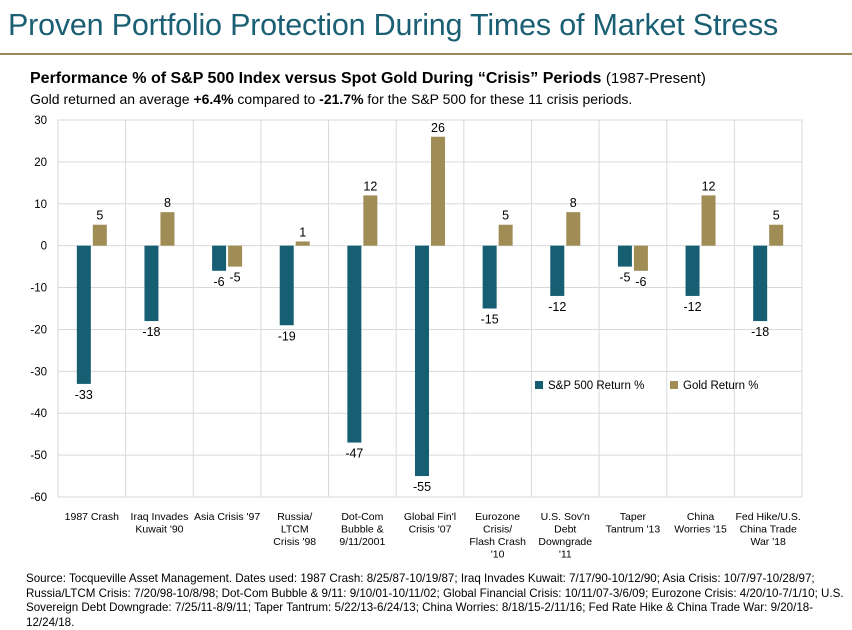  I want to click on y-tick-label: -10, so click(38, 289).